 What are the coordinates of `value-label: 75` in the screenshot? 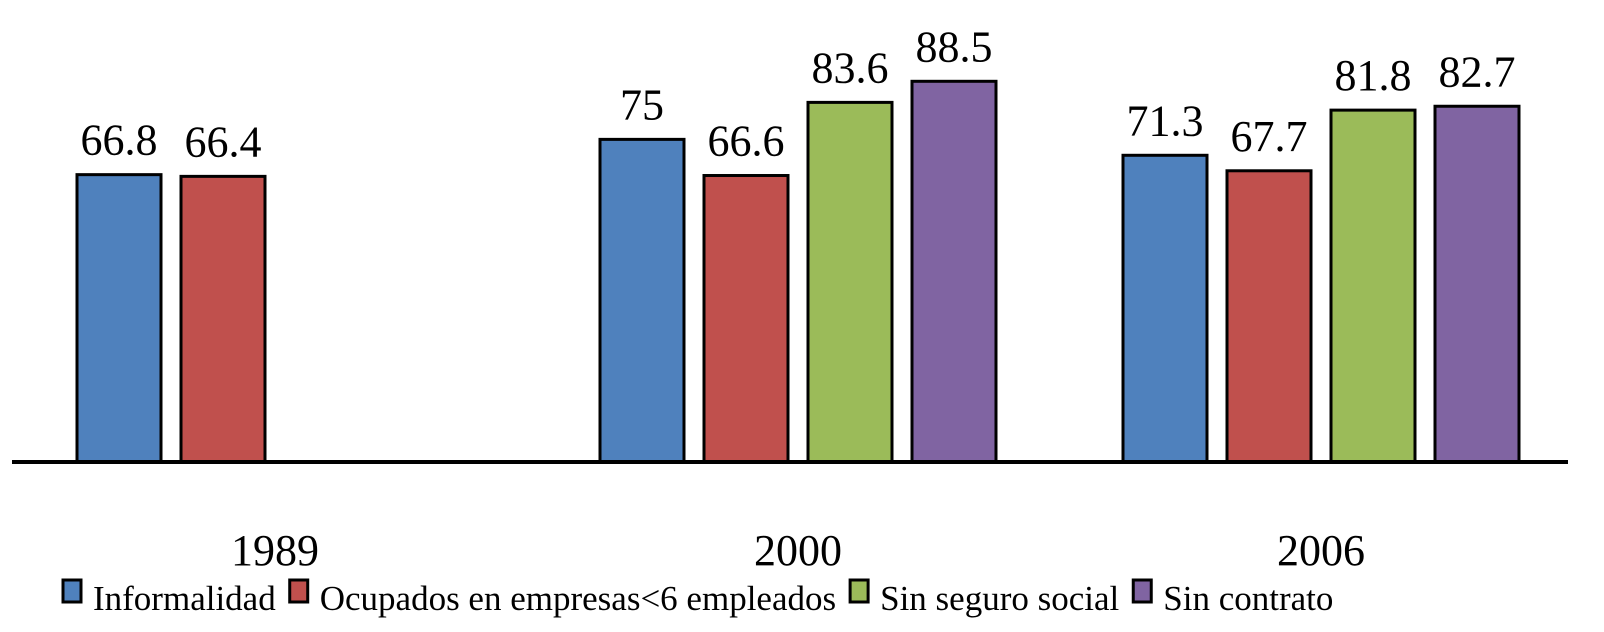 It's located at (642, 104).